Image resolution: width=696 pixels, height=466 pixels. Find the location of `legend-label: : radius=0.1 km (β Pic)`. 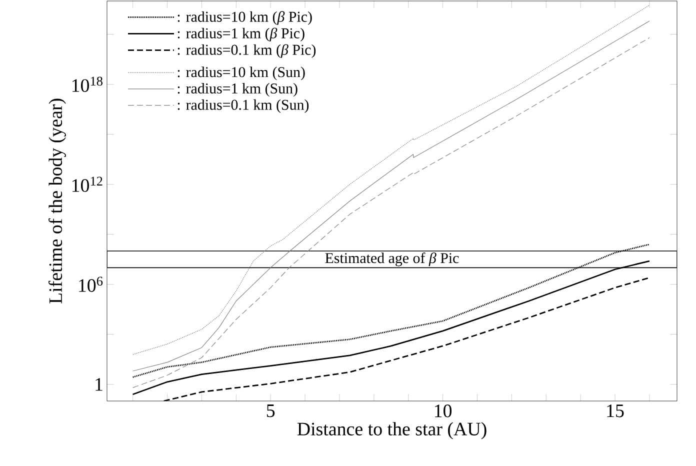

legend-label: : radius=0.1 km (β Pic) is located at coordinates (247, 51).